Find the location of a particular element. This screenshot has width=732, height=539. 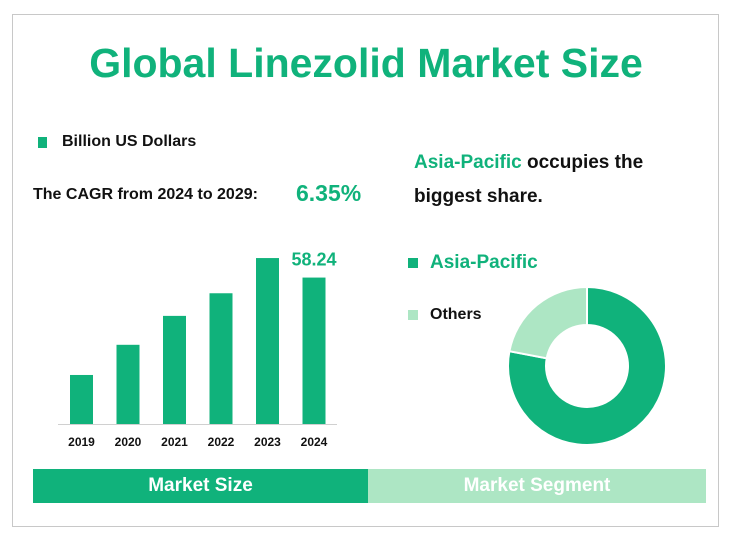

bar-2024 is located at coordinates (314, 350).